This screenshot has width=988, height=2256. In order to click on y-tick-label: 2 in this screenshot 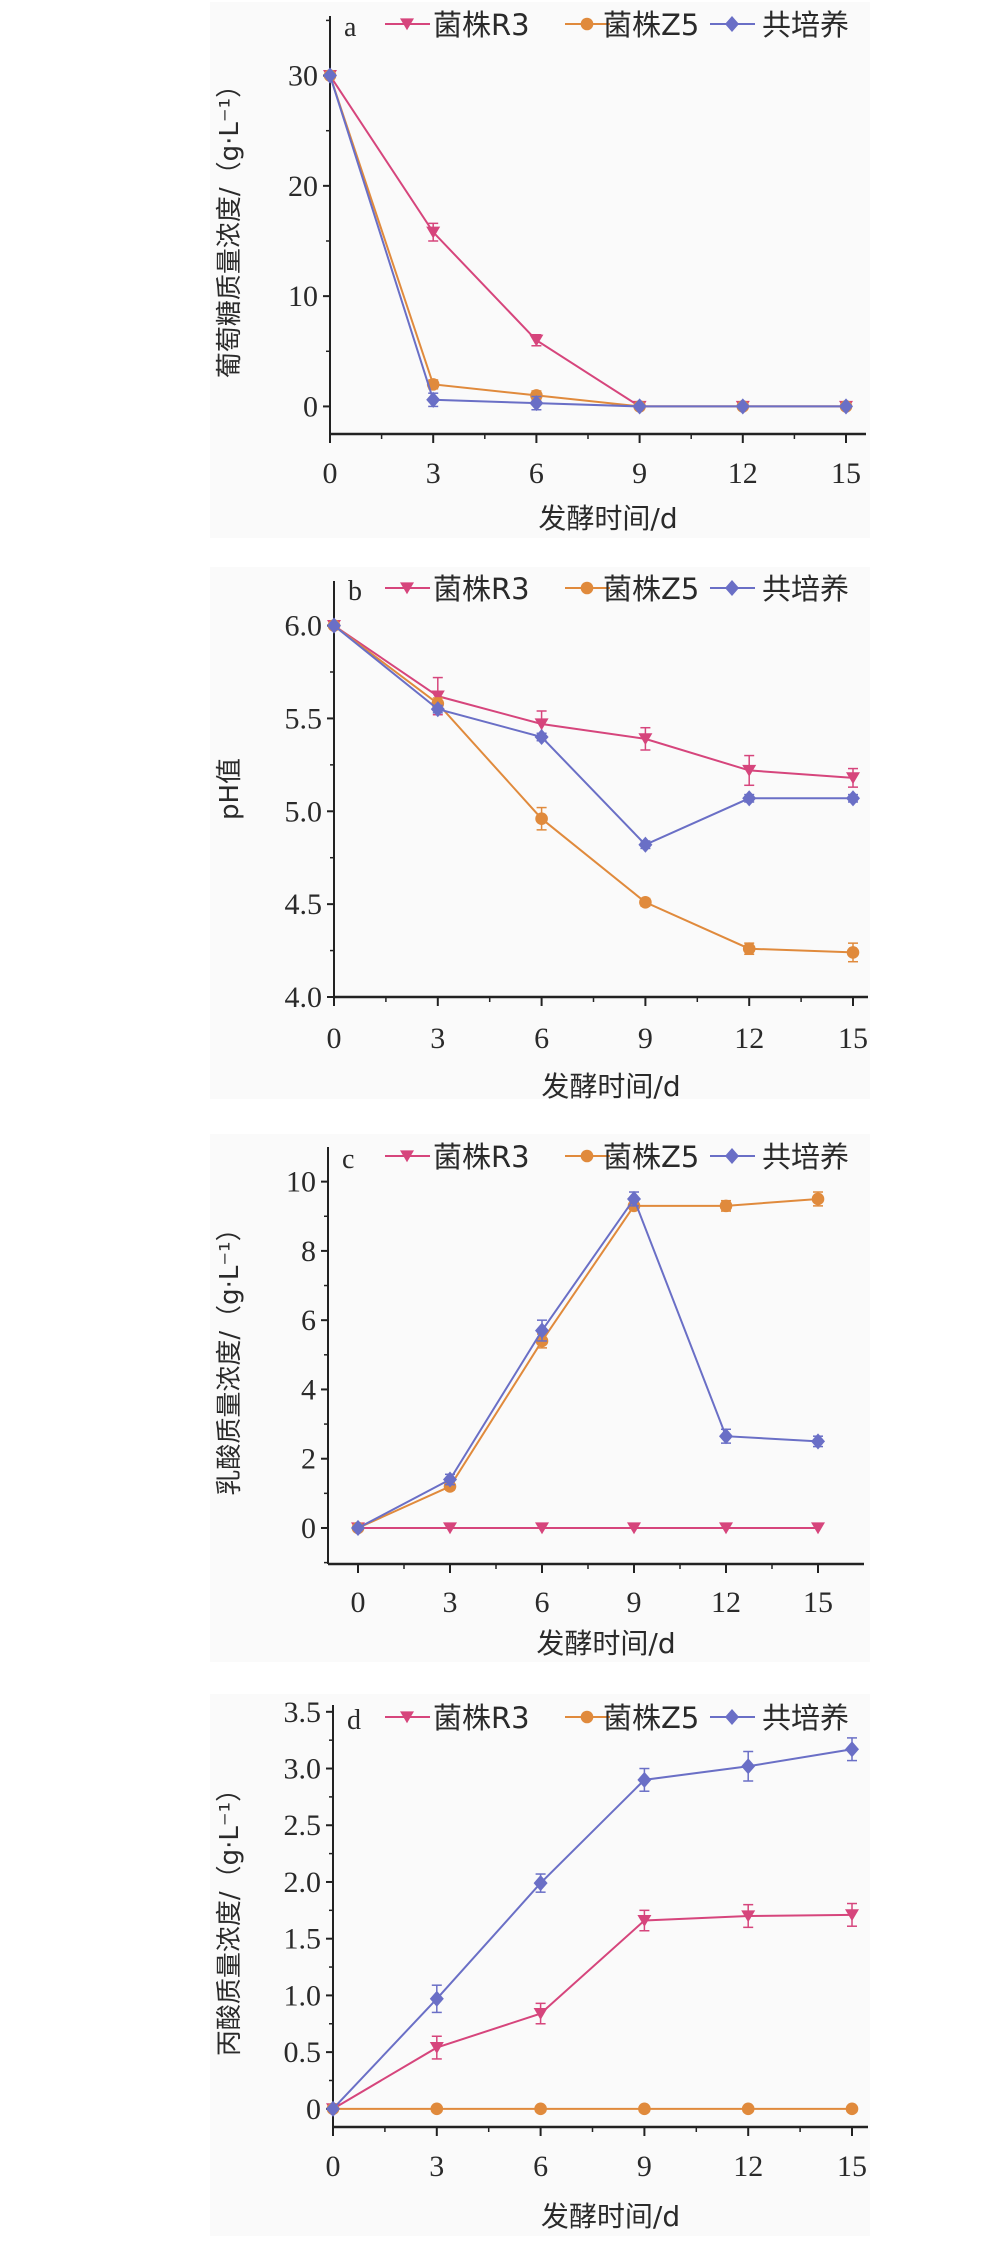, I will do `click(308, 1459)`.